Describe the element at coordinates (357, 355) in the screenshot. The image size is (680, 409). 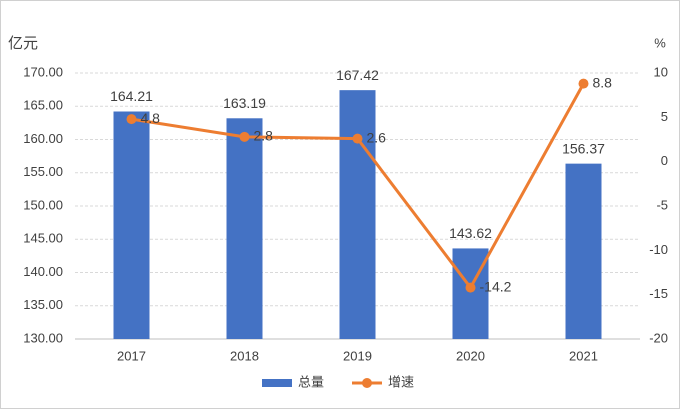
I see `x-tick-label: 2019` at that location.